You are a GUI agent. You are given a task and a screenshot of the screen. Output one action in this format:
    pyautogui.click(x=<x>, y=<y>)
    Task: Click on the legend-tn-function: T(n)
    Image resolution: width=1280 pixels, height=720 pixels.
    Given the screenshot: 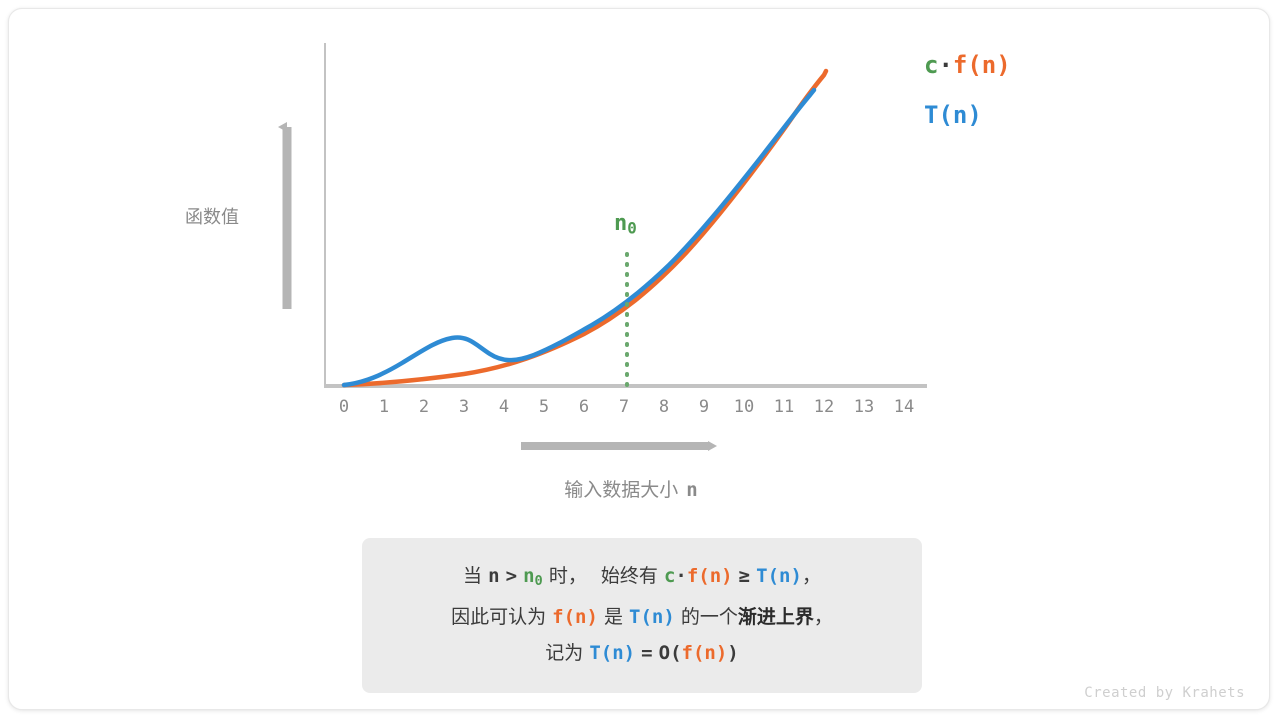 What is the action you would take?
    pyautogui.click(x=953, y=115)
    